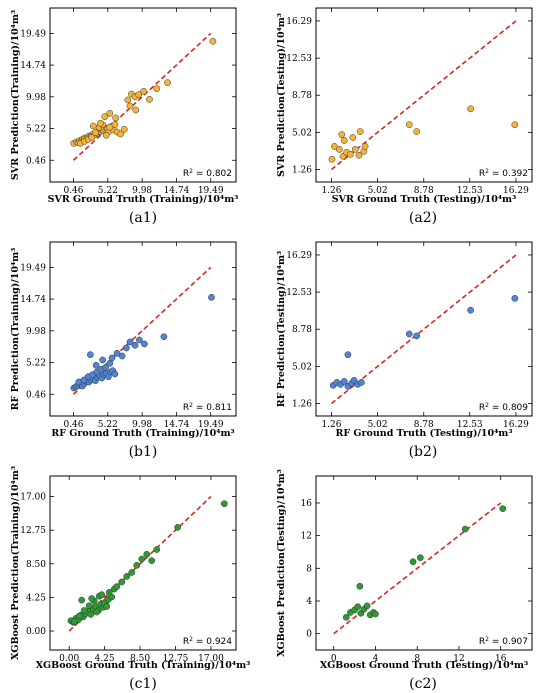 The height and width of the screenshot is (693, 550). Describe the element at coordinates (33, 268) in the screenshot. I see `y-tick-label: 19.49` at that location.